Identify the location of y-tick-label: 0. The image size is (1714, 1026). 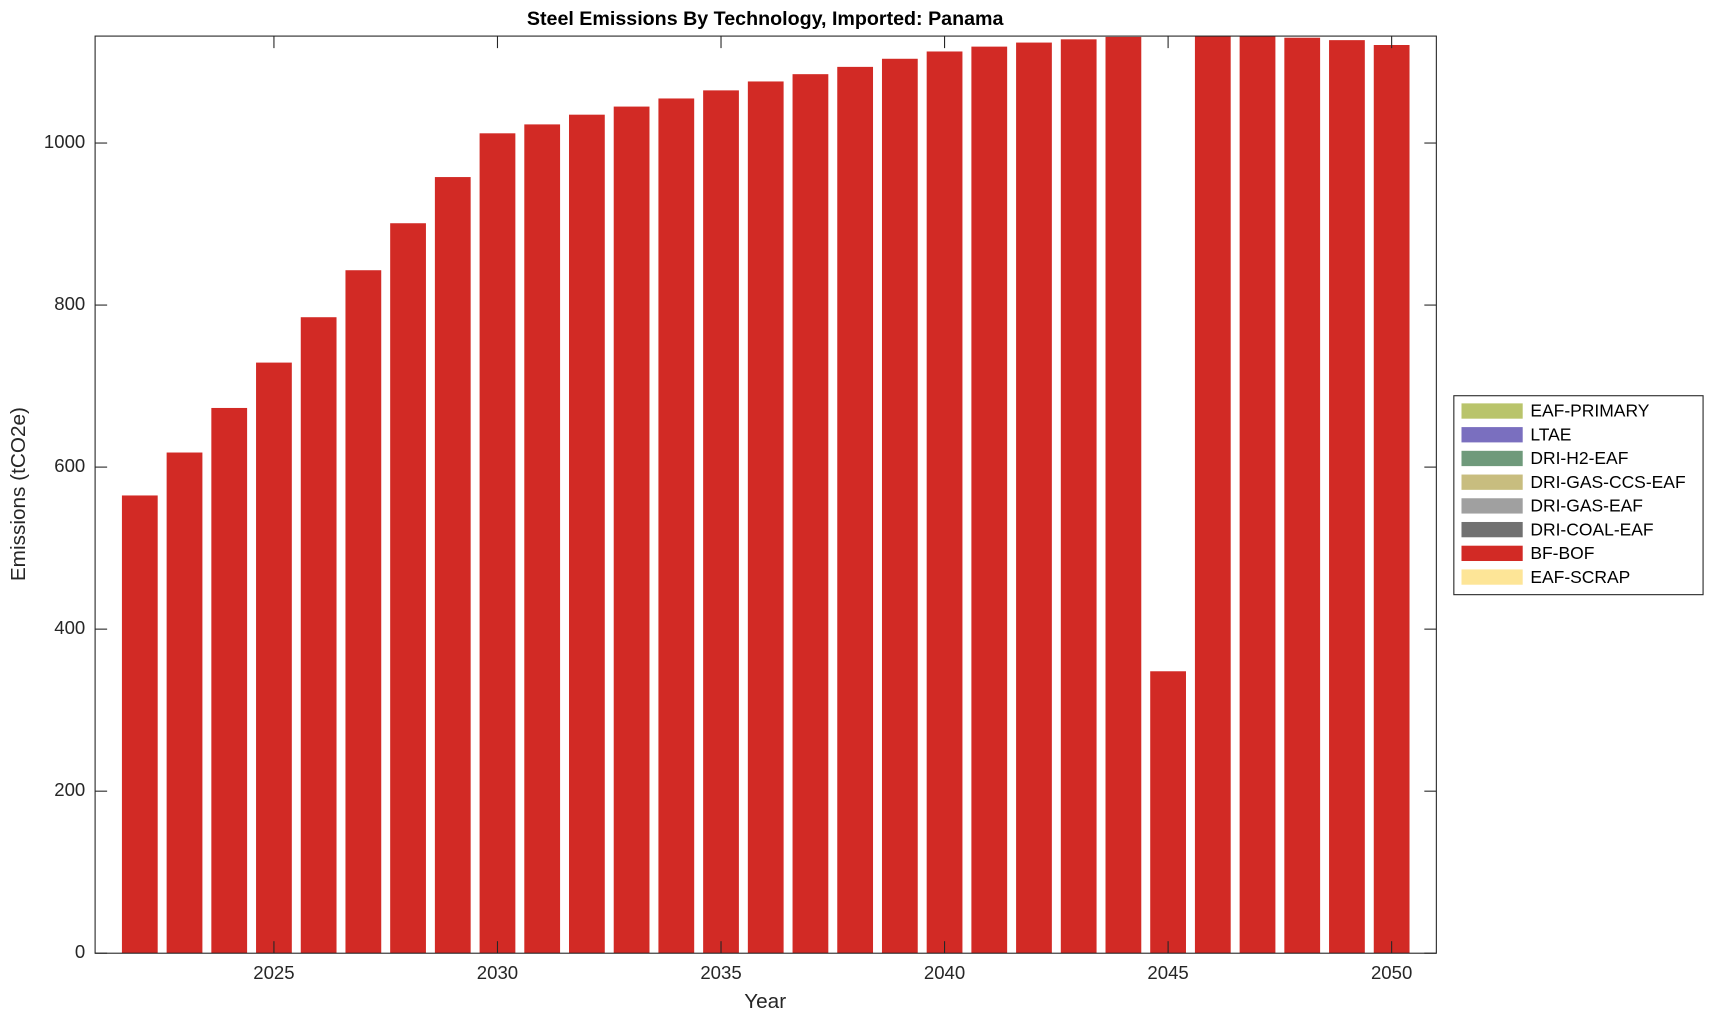
(80, 951).